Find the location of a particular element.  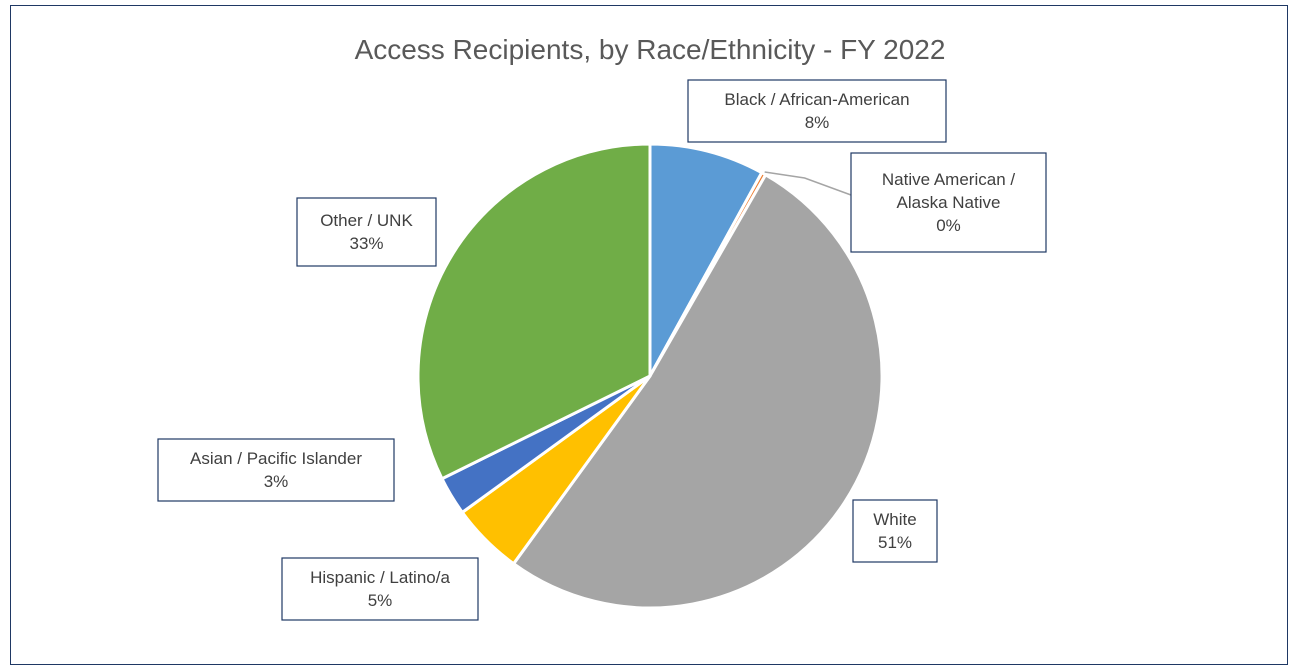

data-label-hispanic-latino-a: Hispanic / Latino/a 5% is located at coordinates (380, 589).